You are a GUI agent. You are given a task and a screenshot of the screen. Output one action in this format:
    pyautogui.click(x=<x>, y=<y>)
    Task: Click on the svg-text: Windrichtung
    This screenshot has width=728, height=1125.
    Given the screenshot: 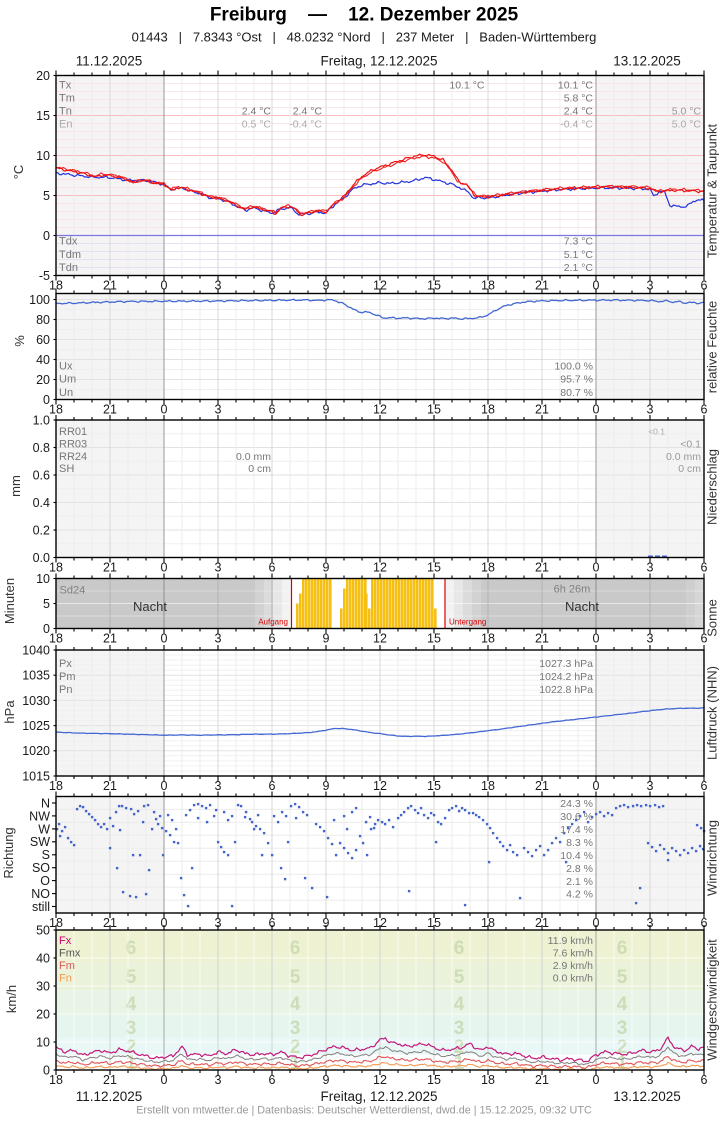 What is the action you would take?
    pyautogui.click(x=712, y=858)
    